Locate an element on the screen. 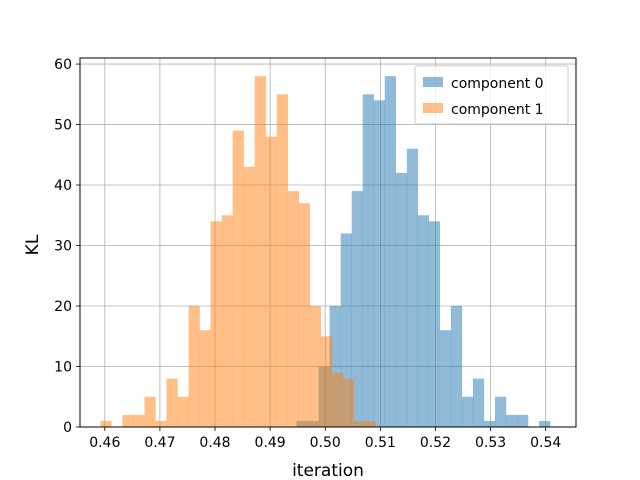 Image resolution: width=640 pixels, height=480 pixels. y-tick-label: 20 is located at coordinates (63, 307).